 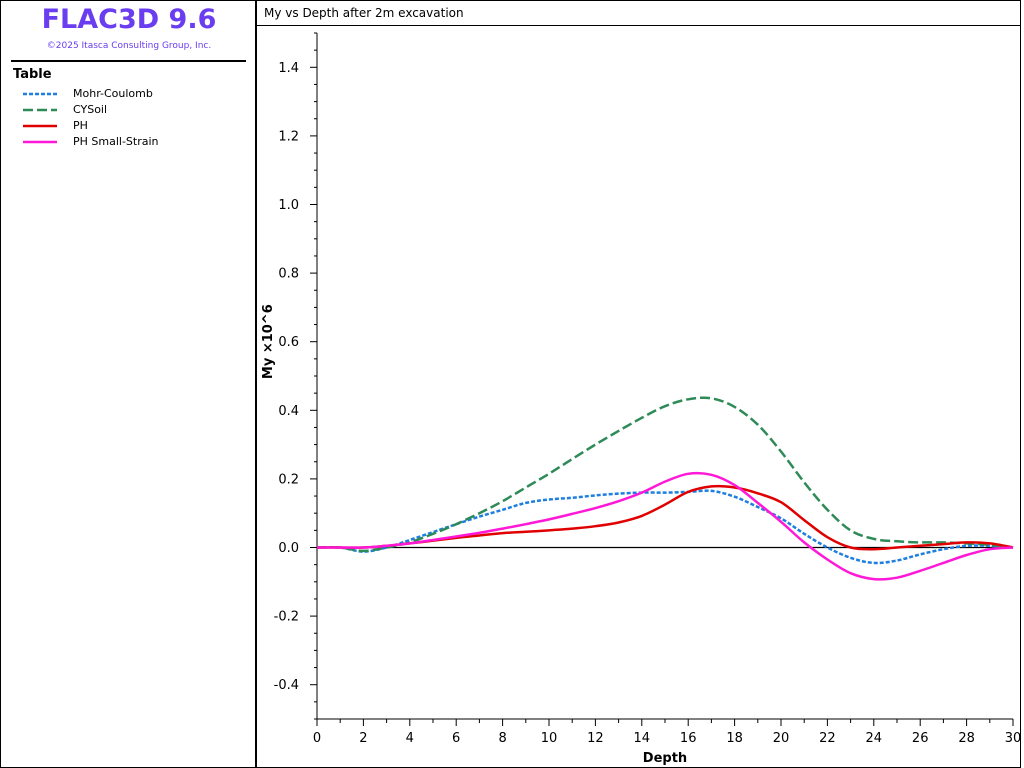 What do you see at coordinates (129, 19) in the screenshot?
I see `app-title: FLAC3D 9.6` at bounding box center [129, 19].